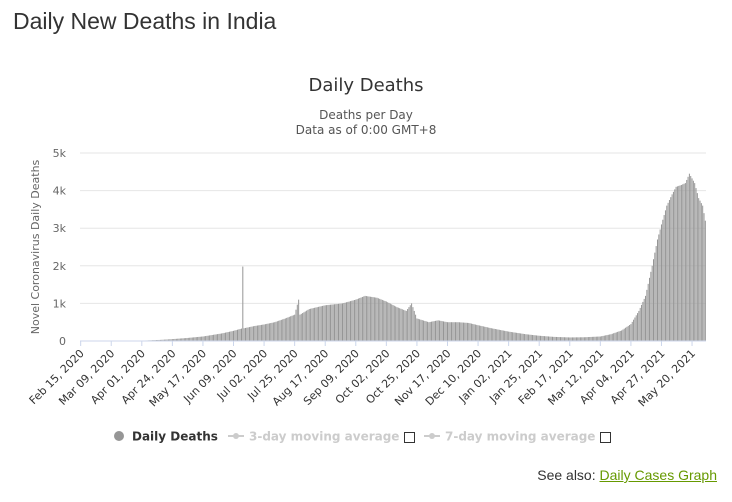  What do you see at coordinates (365, 85) in the screenshot?
I see `chart-title: Daily Deaths` at bounding box center [365, 85].